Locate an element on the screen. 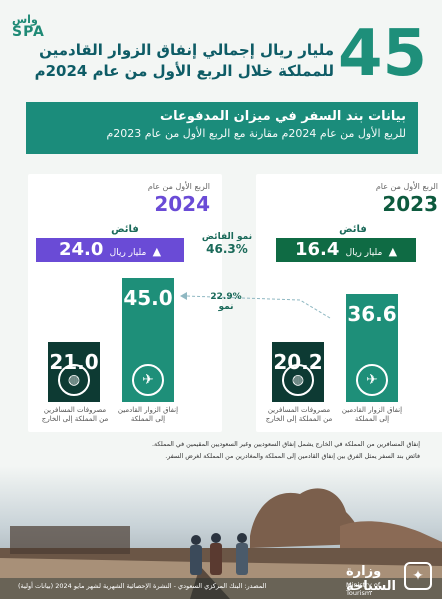 The width and height of the screenshot is (442, 599). surplus-growth-value: 46.3% is located at coordinates (227, 249).